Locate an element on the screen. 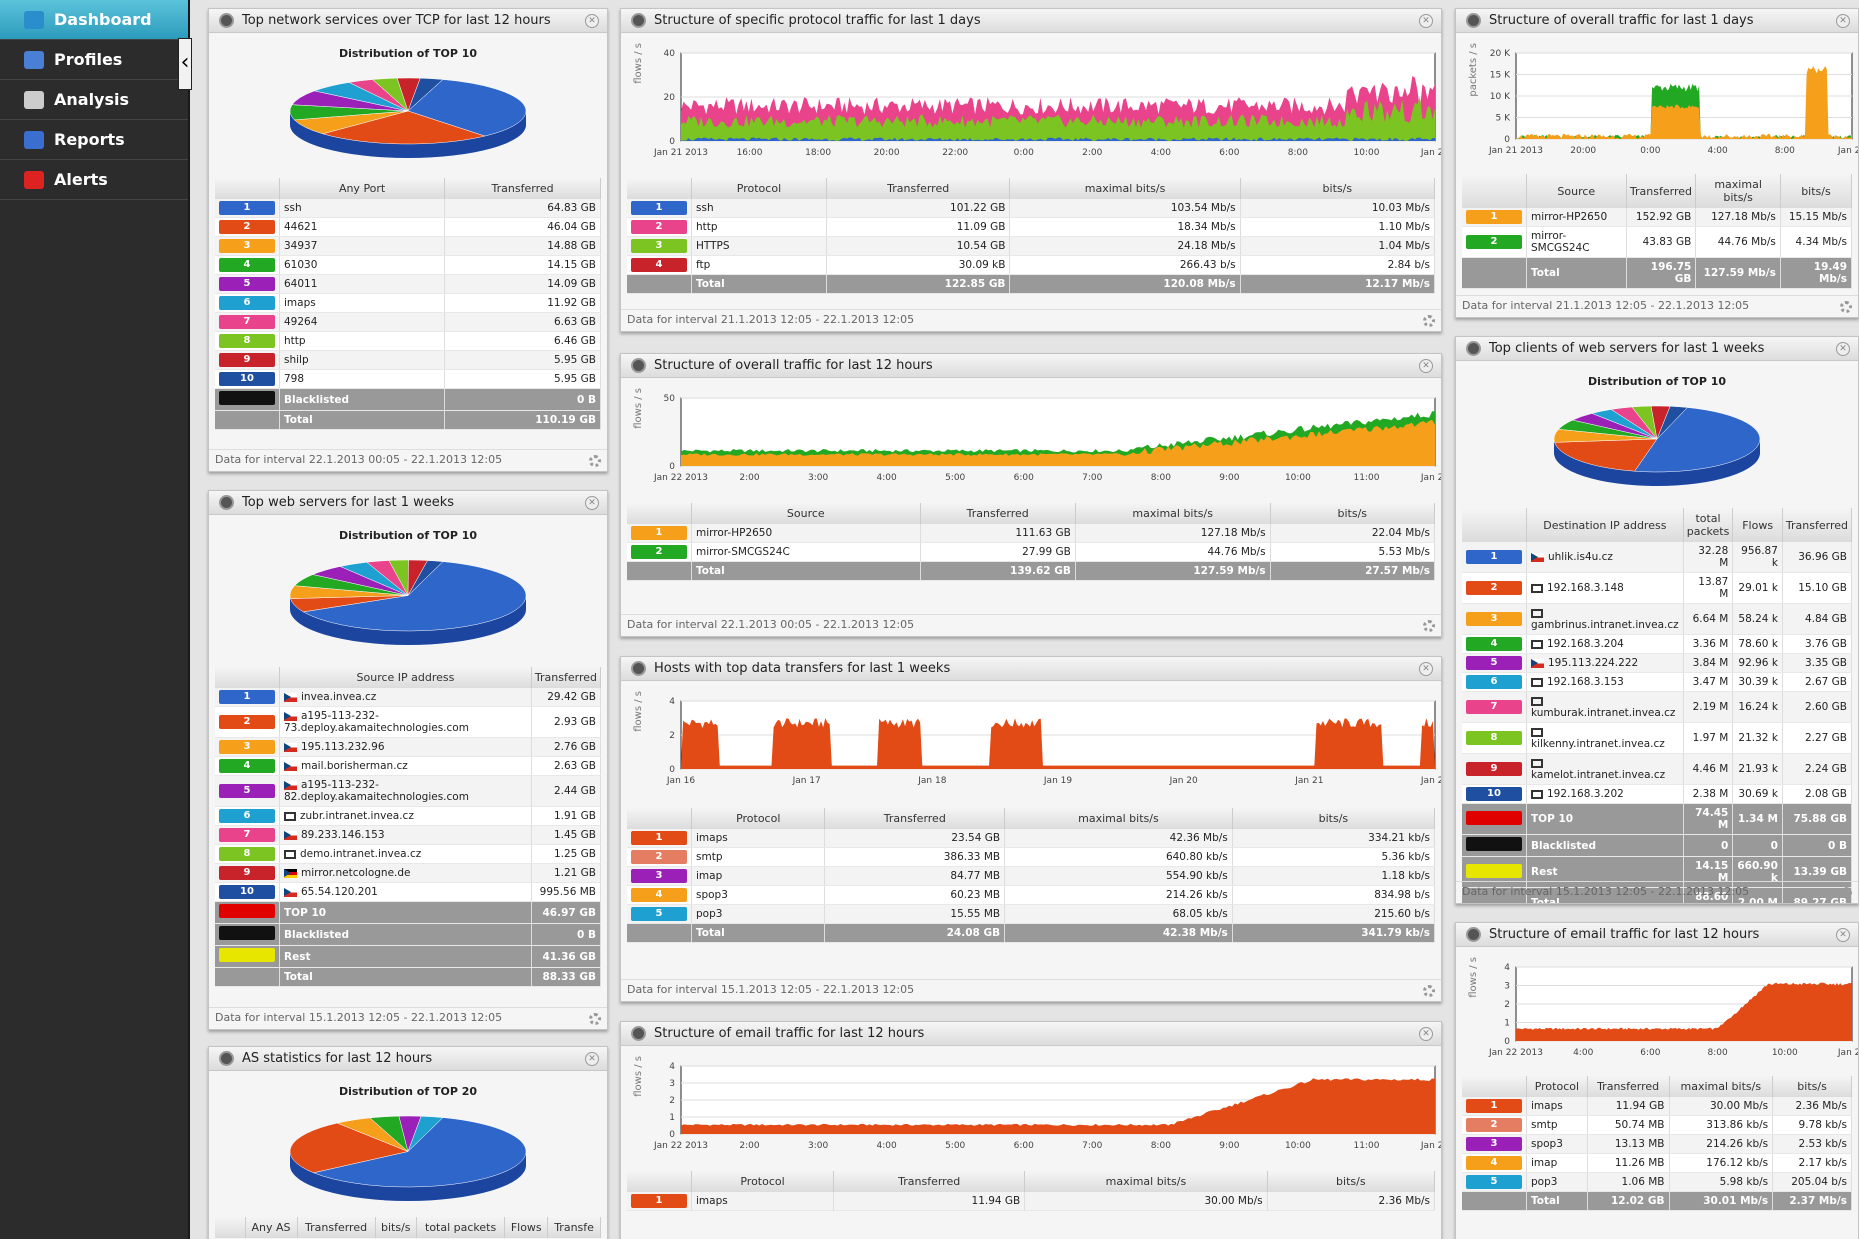 The width and height of the screenshot is (1859, 1239). table-row: 4 ftp 30.09 kB 266.43 b/s 2.84 b/s is located at coordinates (1031, 265).